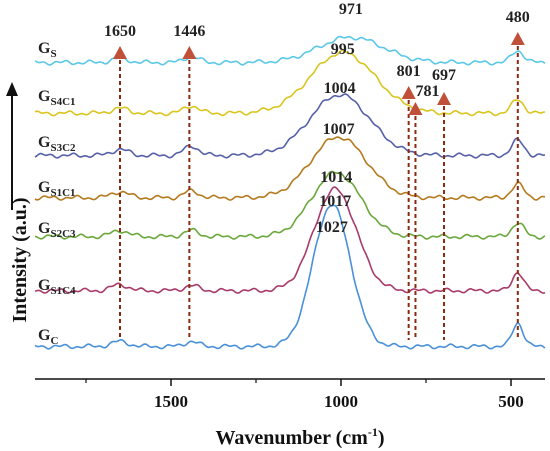 This screenshot has height=451, width=550. What do you see at coordinates (290, 126) in the screenshot?
I see `spectrum-line-s3c2` at bounding box center [290, 126].